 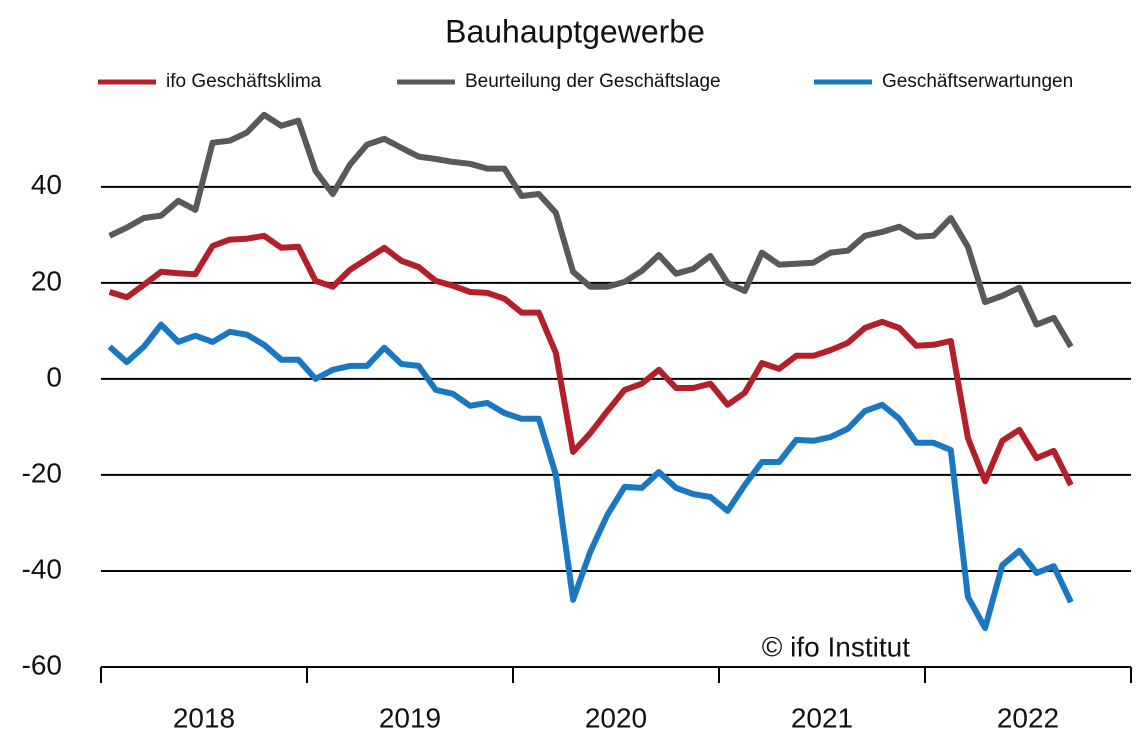 What do you see at coordinates (836, 646) in the screenshot?
I see `annotation: © ifo Institut` at bounding box center [836, 646].